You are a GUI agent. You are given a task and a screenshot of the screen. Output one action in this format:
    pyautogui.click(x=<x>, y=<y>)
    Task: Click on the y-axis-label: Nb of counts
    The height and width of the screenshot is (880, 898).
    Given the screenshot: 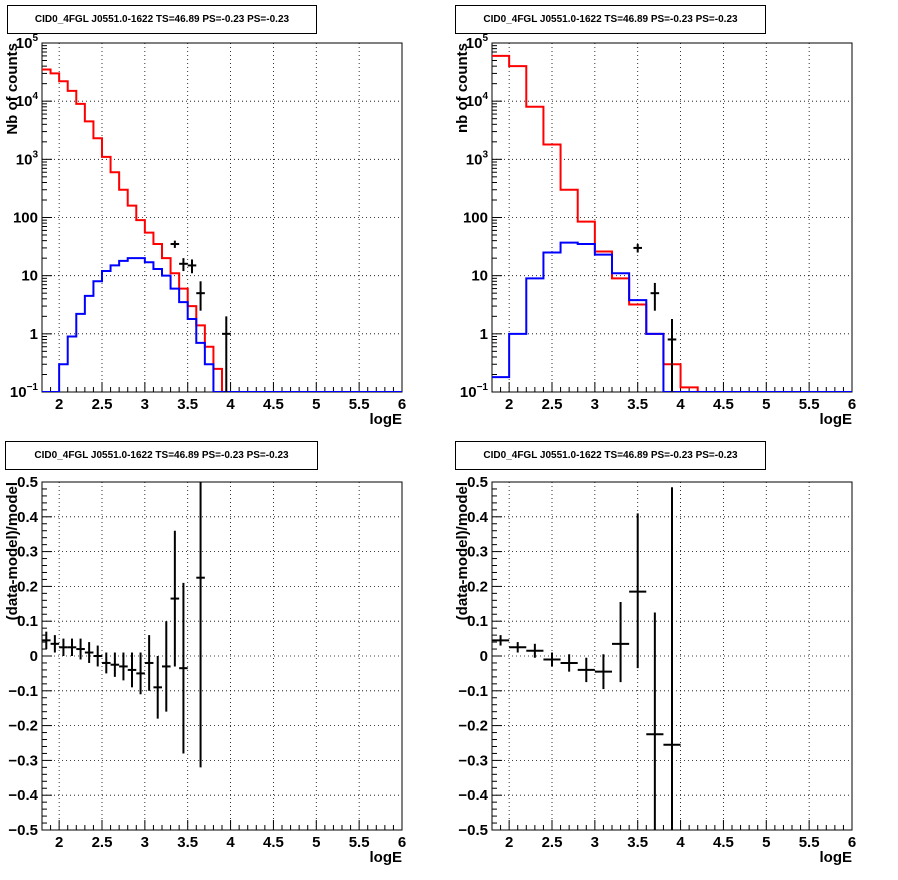 What is the action you would take?
    pyautogui.click(x=12, y=89)
    